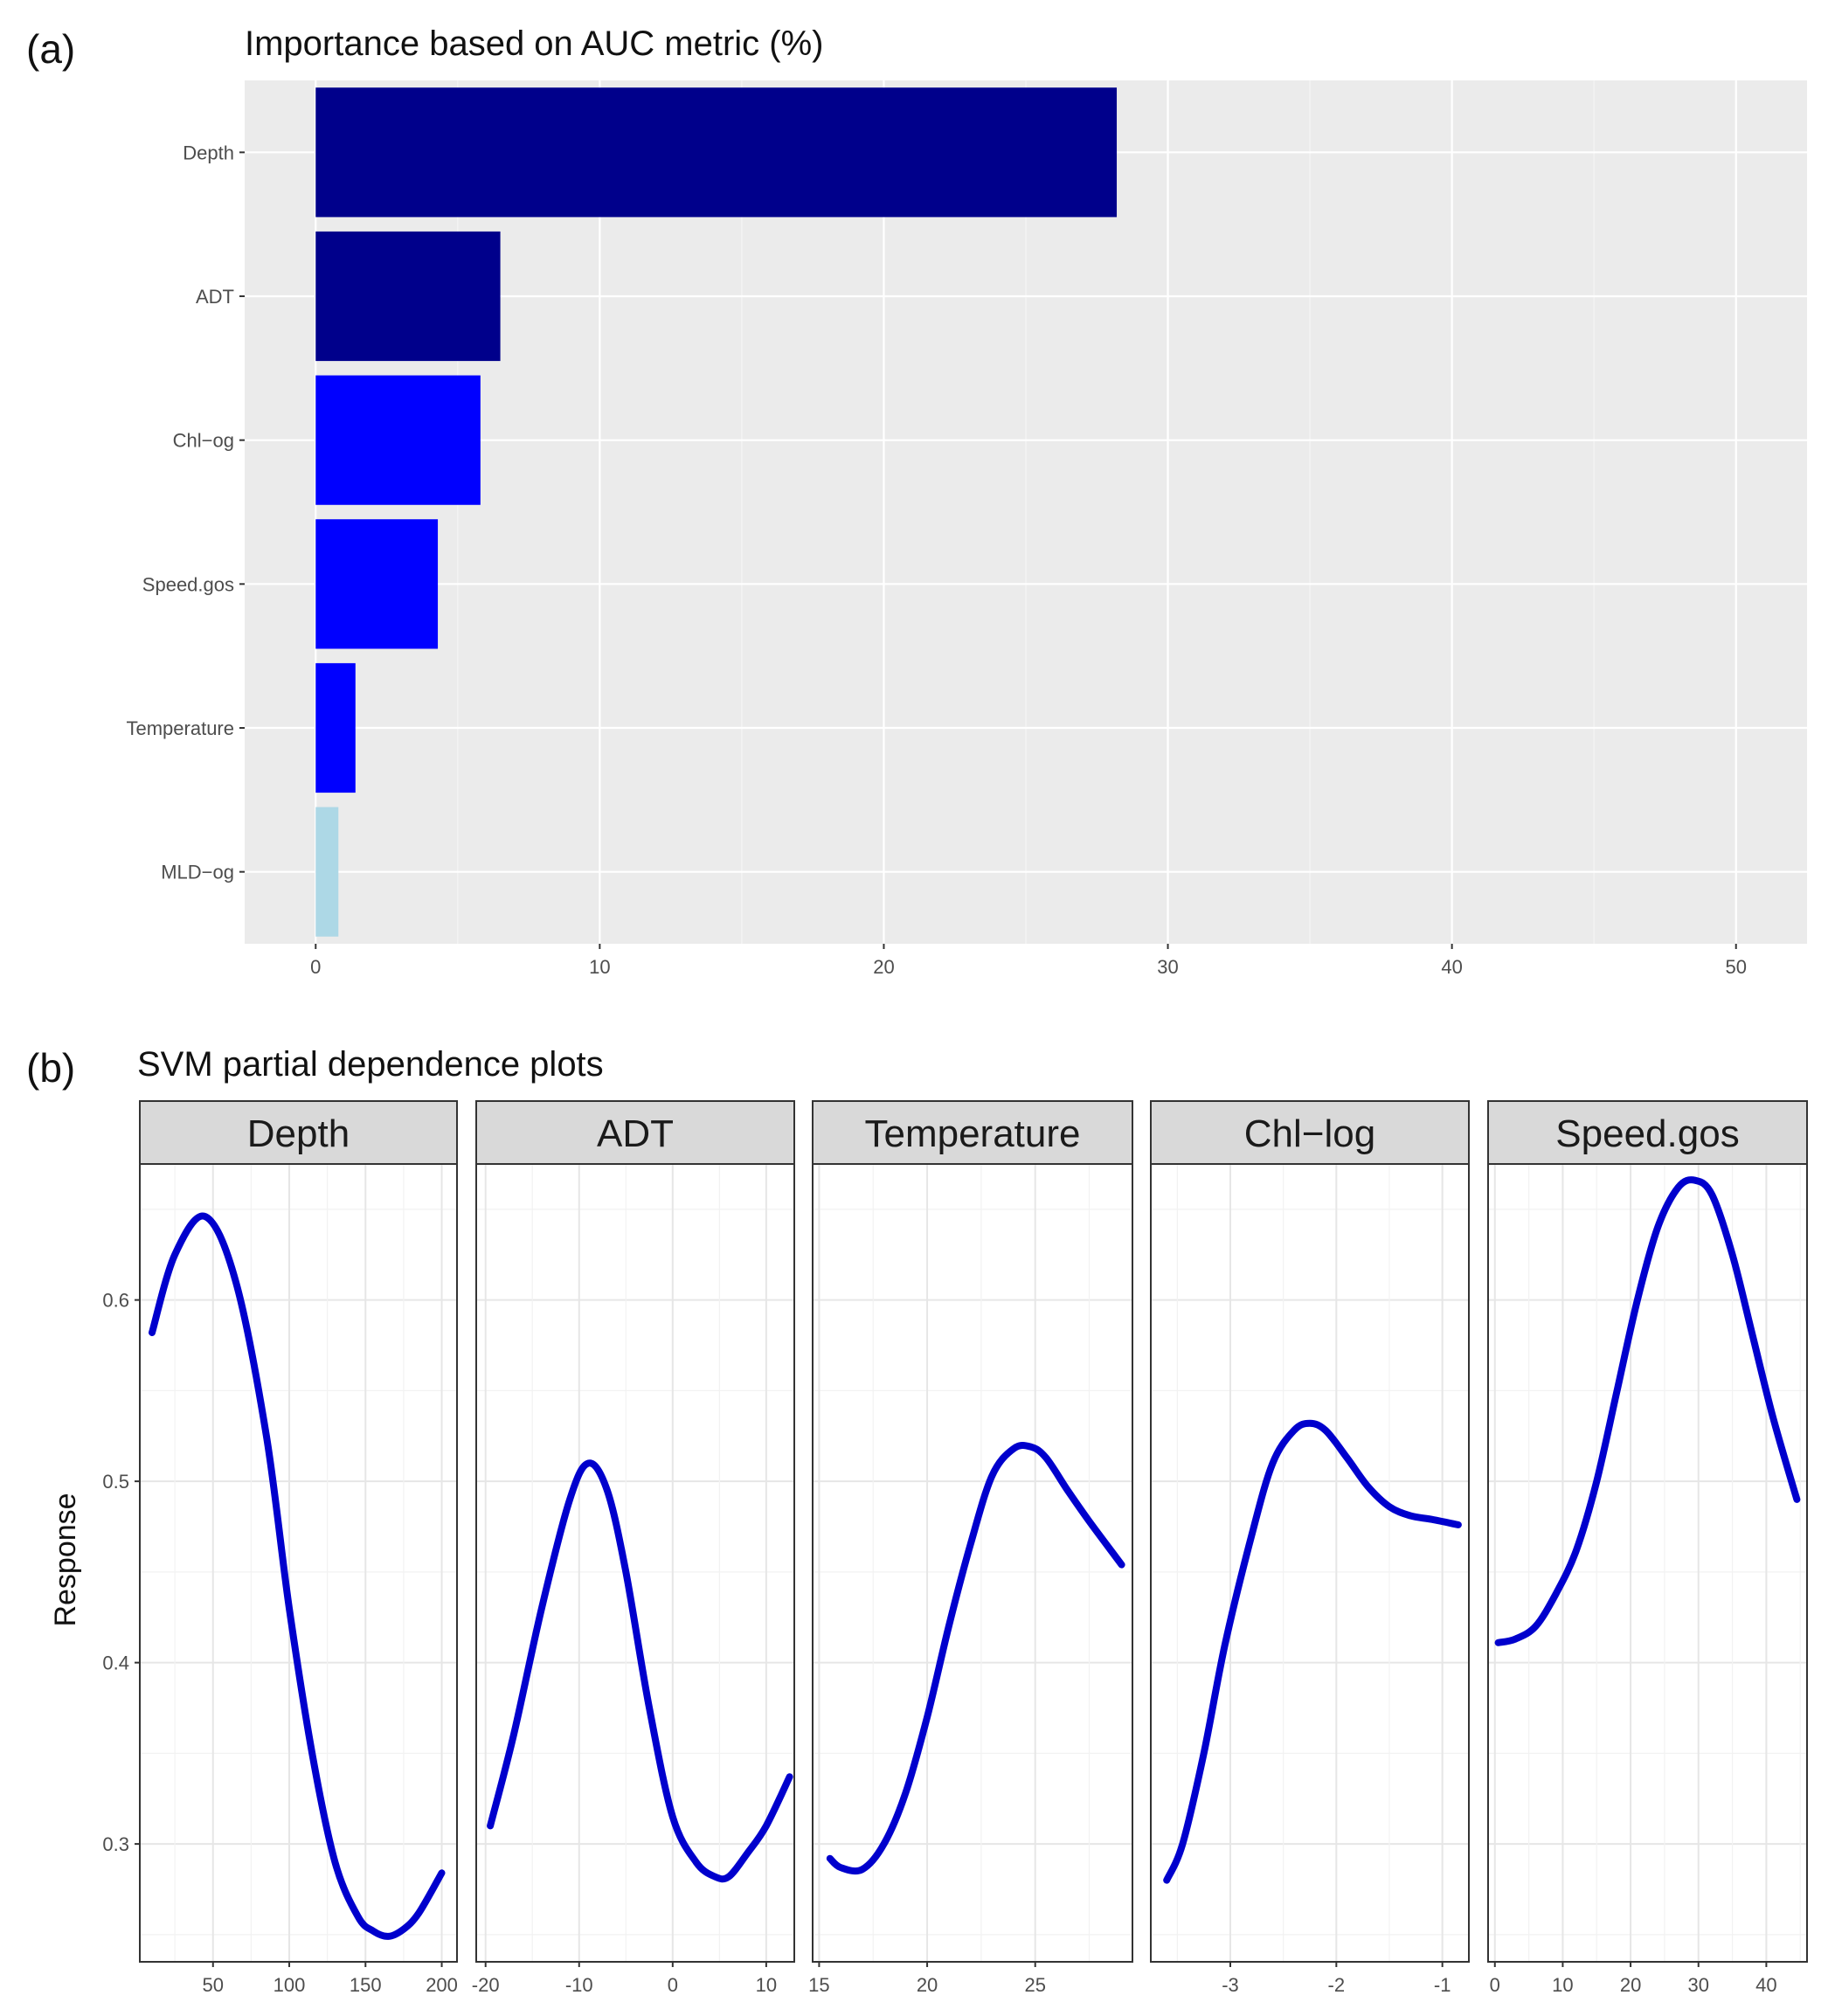 This screenshot has width=1828, height=2016. What do you see at coordinates (819, 1985) in the screenshot?
I see `x-tick-label: 15` at bounding box center [819, 1985].